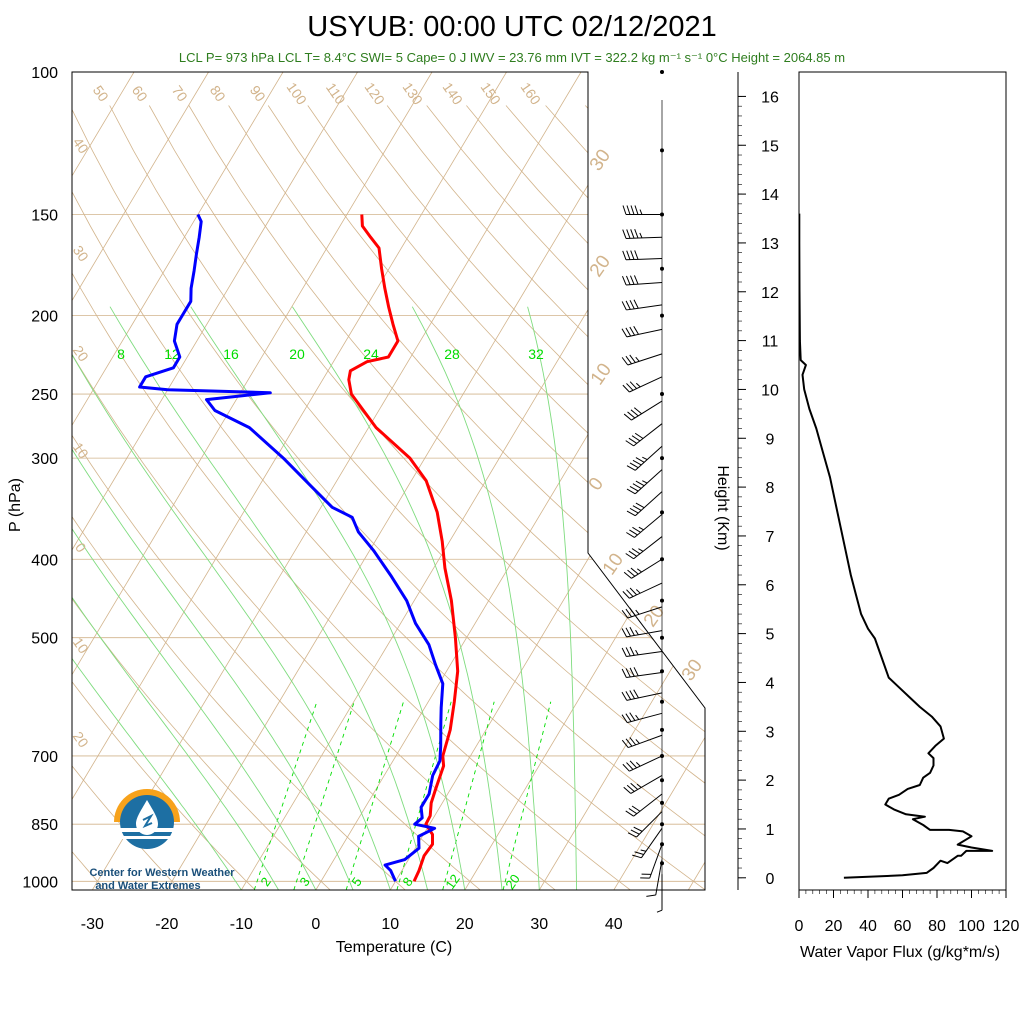 Image resolution: width=1024 pixels, height=1024 pixels. I want to click on y-tick-label: 850, so click(44, 825).